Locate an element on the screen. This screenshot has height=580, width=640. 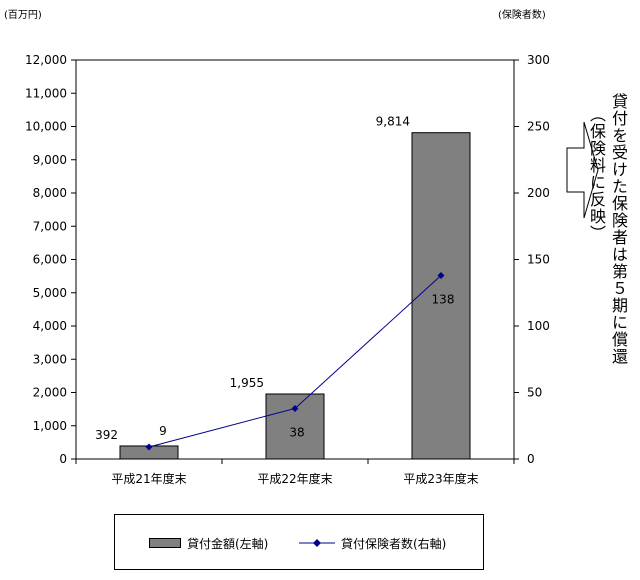
left-axis-tick-label: 3,000 is located at coordinates (50, 359).